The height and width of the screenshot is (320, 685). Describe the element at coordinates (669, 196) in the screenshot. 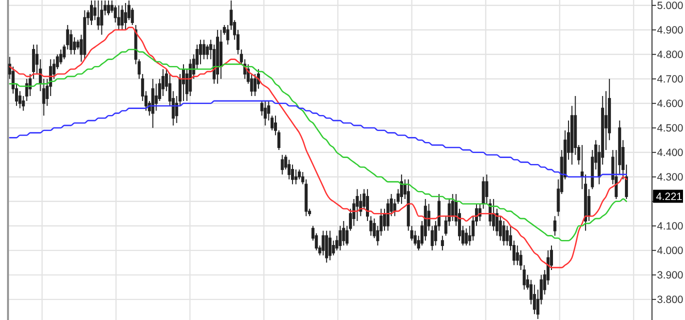

I see `annotation: 4.221` at that location.